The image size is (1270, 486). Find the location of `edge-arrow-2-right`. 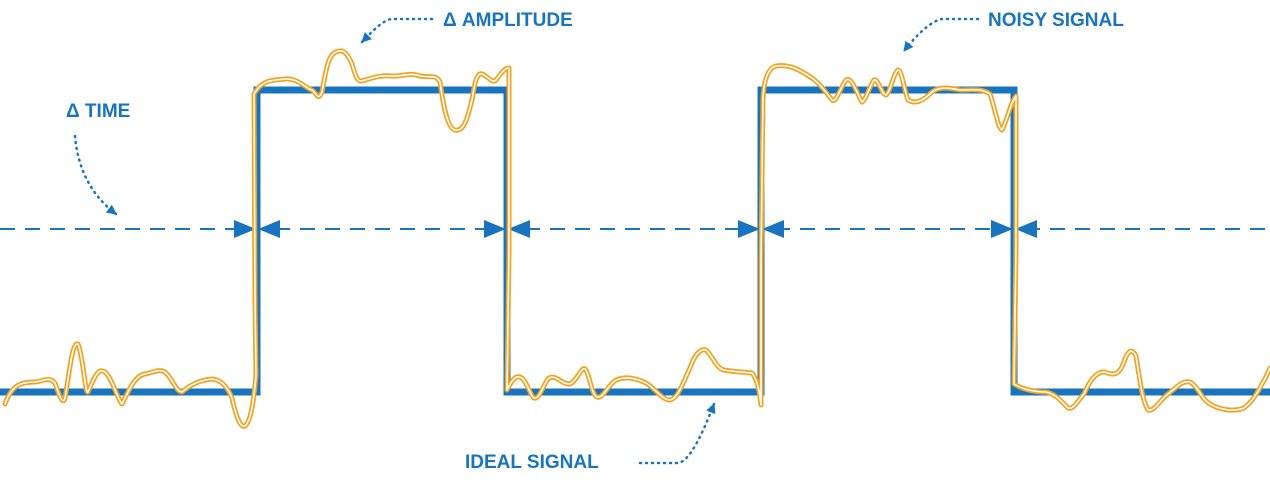

edge-arrow-2-right is located at coordinates (519, 229).